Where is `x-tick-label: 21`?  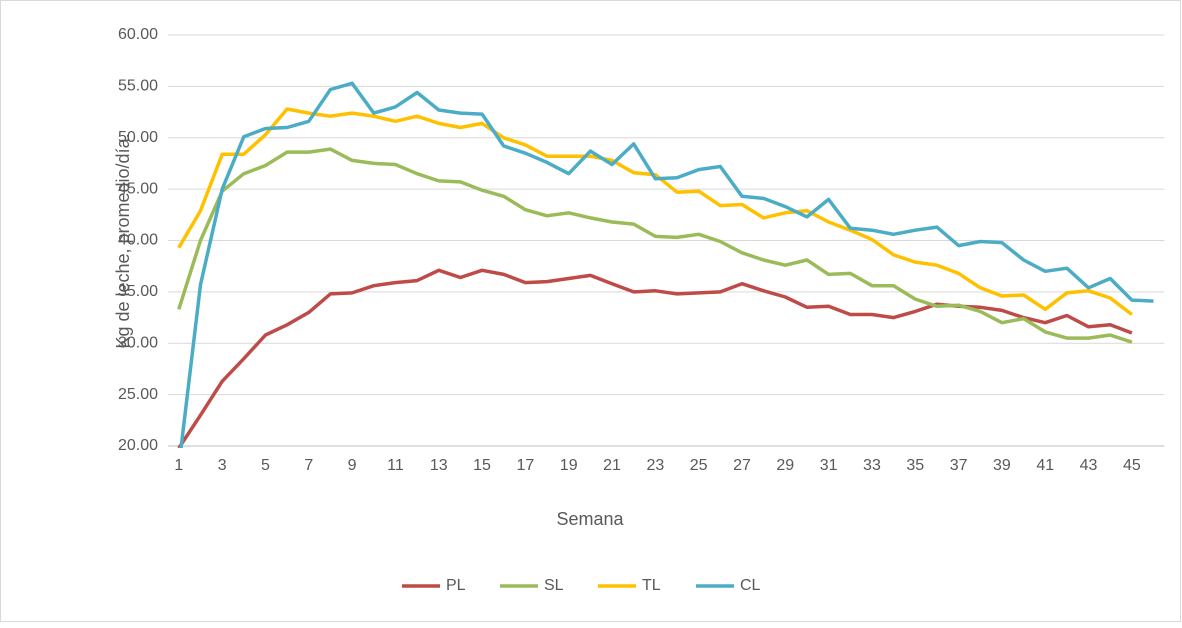
x-tick-label: 21 is located at coordinates (612, 465).